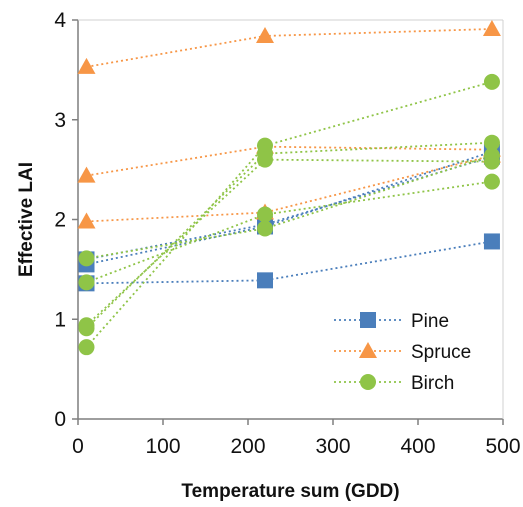  I want to click on x-tick-label: 200, so click(247, 446).